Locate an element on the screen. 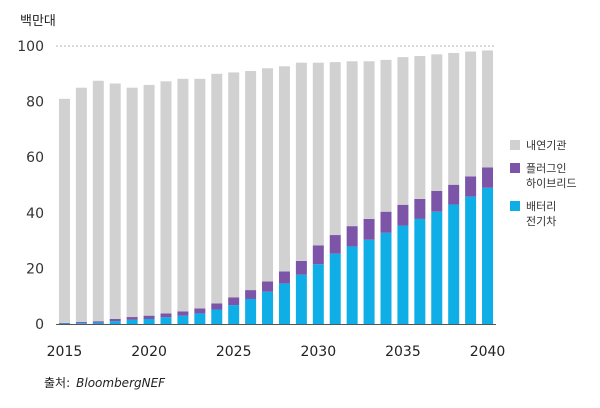  bar-bev-2015 is located at coordinates (64, 323).